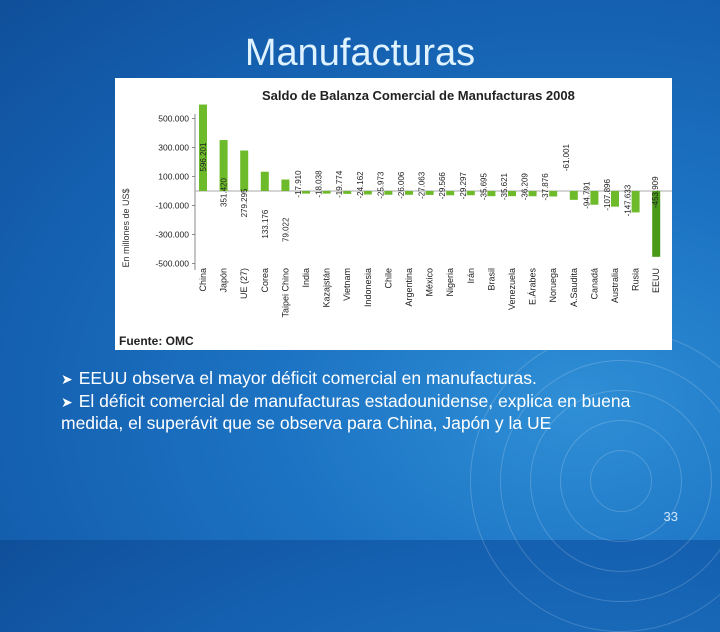 The height and width of the screenshot is (632, 720). What do you see at coordinates (306, 278) in the screenshot?
I see `x-tick-label: India` at bounding box center [306, 278].